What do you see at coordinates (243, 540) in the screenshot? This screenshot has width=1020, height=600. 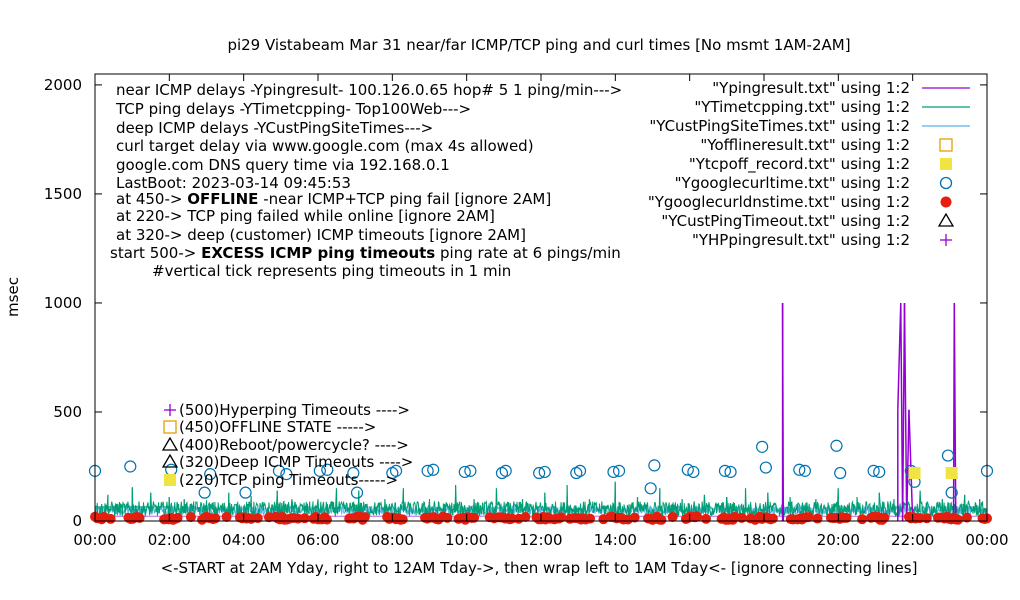 I see `x-tick-label: 04:00` at bounding box center [243, 540].